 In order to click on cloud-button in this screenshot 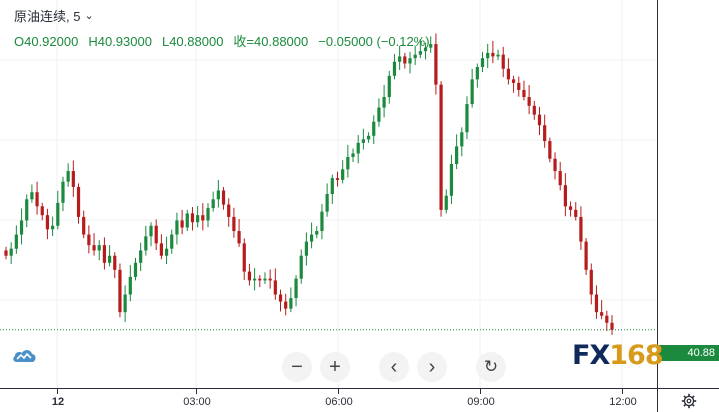, I will do `click(24, 355)`.